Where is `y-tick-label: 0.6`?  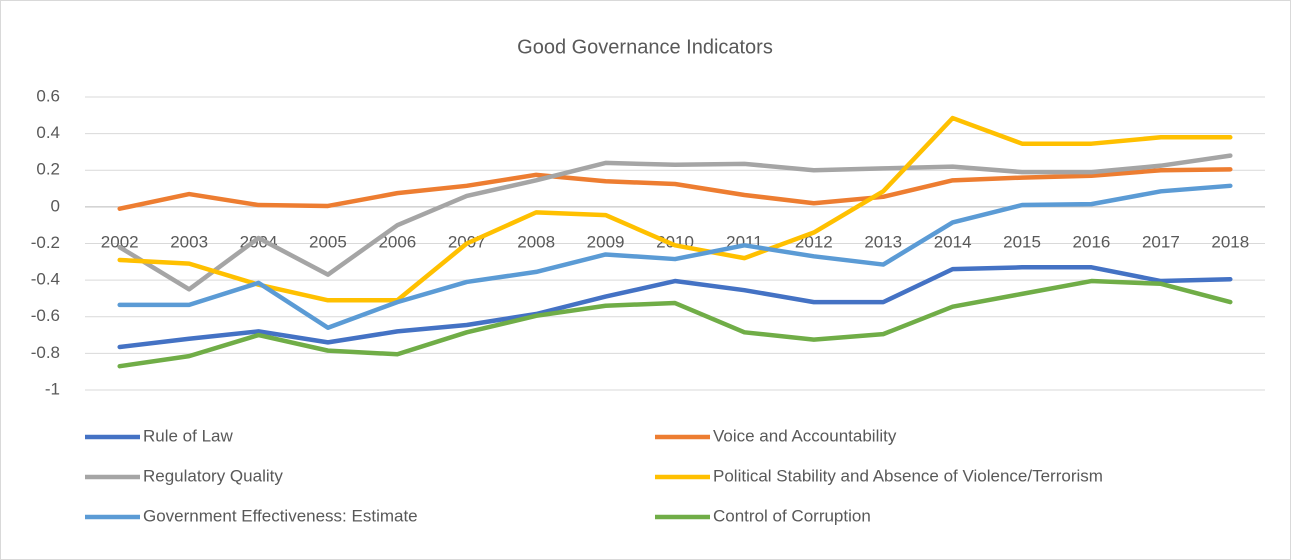
y-tick-label: 0.6 is located at coordinates (48, 95).